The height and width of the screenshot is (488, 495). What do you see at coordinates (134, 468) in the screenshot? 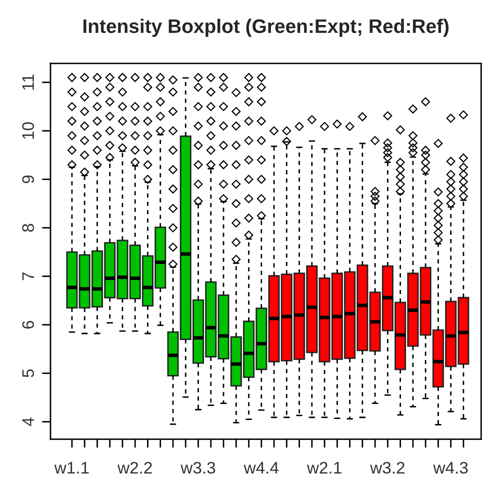
I see `x-tick-label: w2.2` at bounding box center [134, 468].